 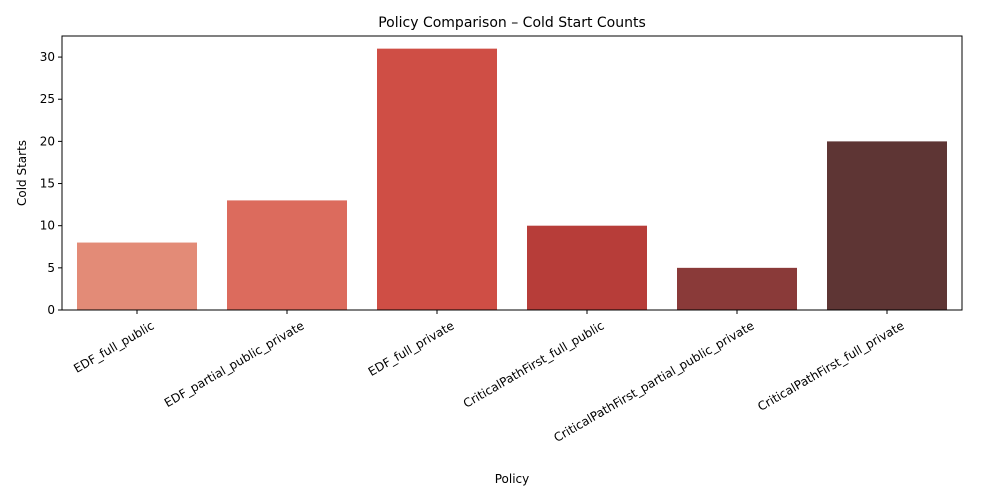 I want to click on y-tick-label: 10, so click(x=47, y=226).